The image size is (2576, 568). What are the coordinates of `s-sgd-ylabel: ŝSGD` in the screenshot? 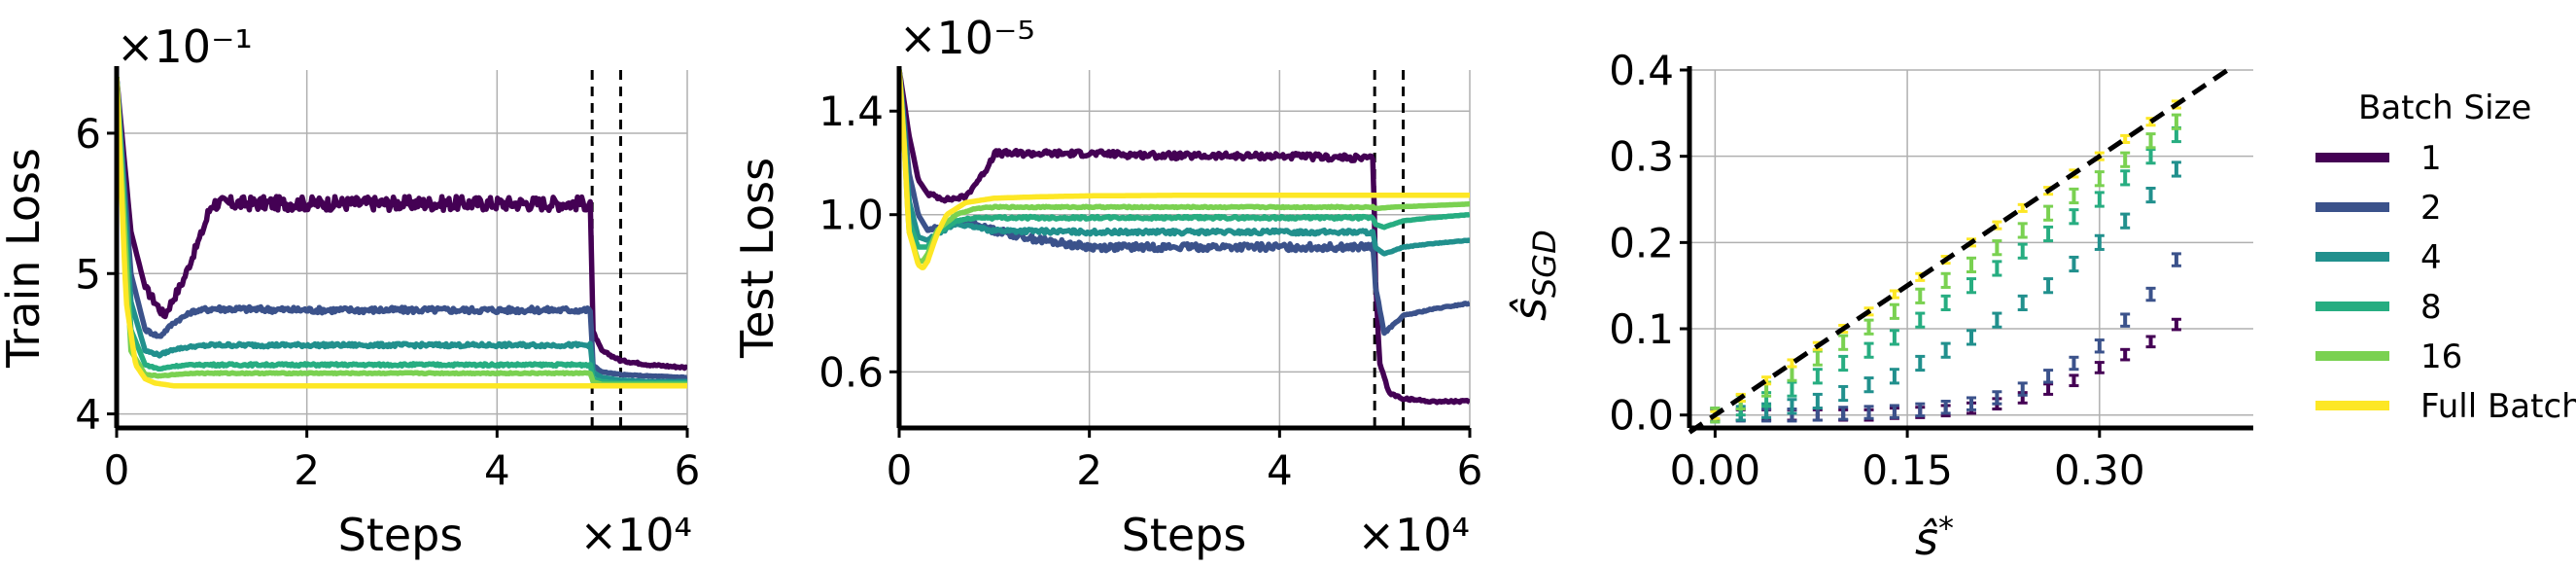 It's located at (1534, 275).